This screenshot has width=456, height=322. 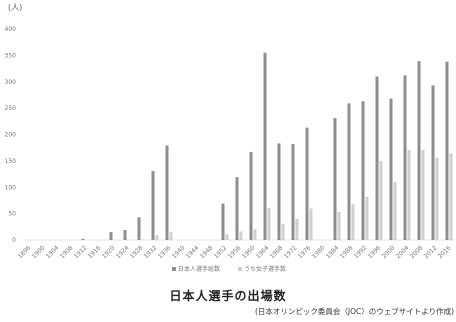 What do you see at coordinates (67, 252) in the screenshot?
I see `x-tick-label: 1908` at bounding box center [67, 252].